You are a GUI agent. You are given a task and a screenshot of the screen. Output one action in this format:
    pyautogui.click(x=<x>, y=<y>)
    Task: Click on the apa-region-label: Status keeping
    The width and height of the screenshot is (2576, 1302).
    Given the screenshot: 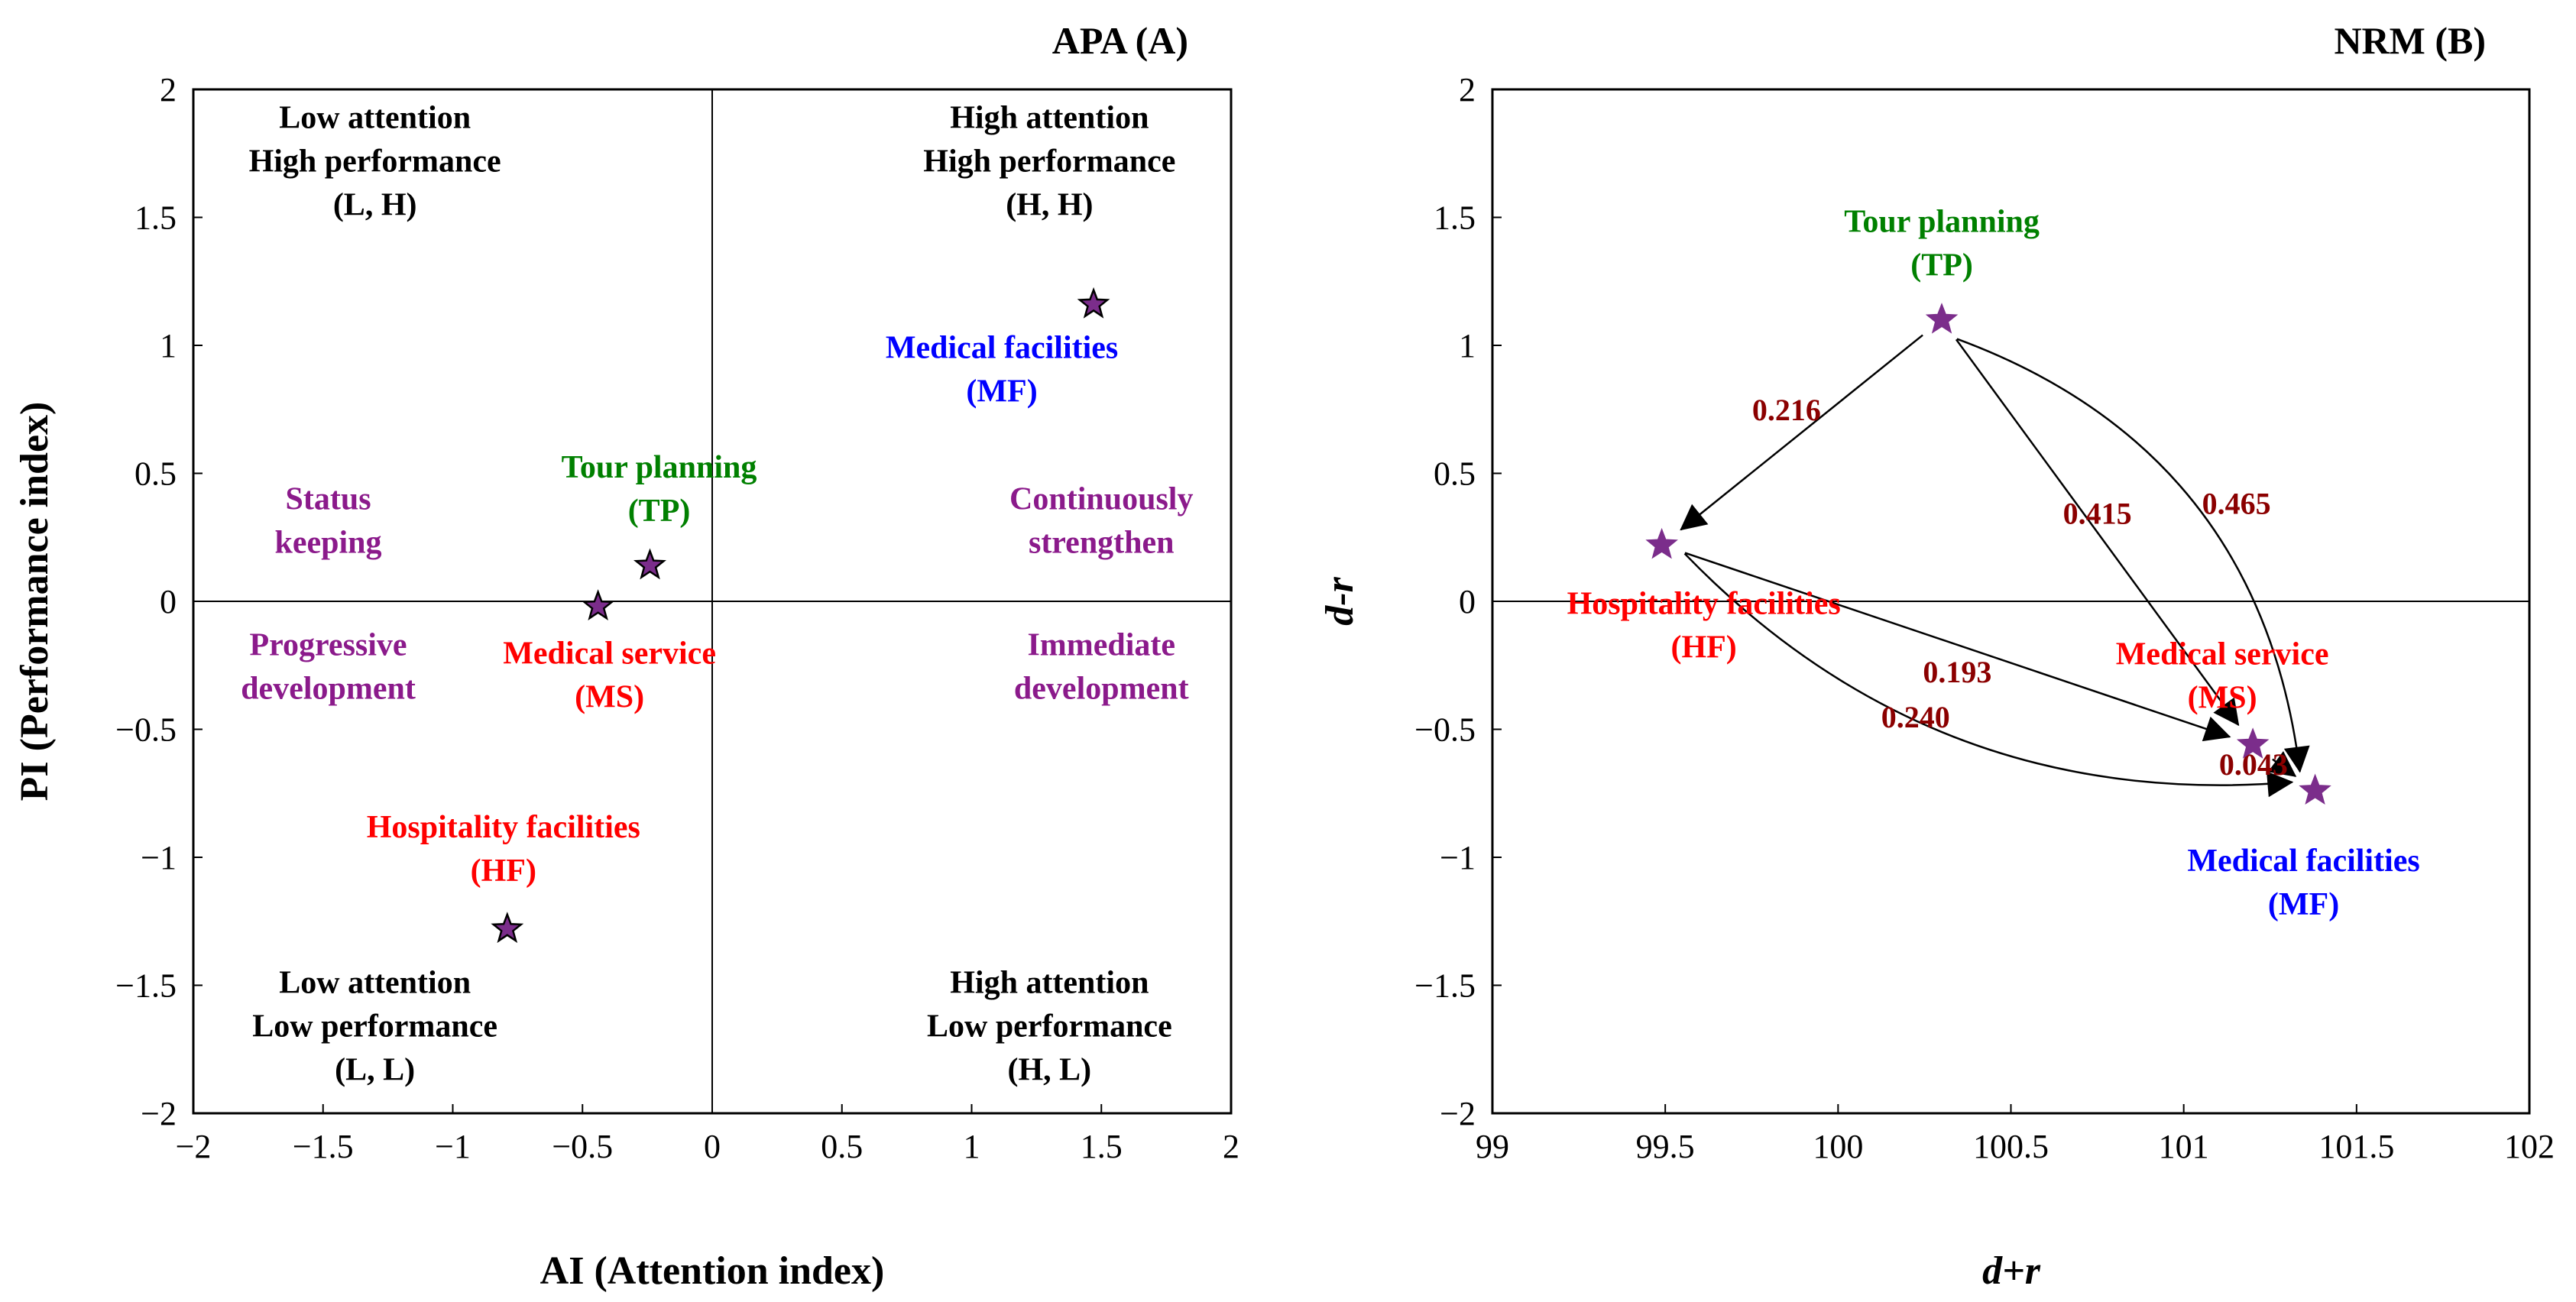 What is the action you would take?
    pyautogui.click(x=329, y=520)
    